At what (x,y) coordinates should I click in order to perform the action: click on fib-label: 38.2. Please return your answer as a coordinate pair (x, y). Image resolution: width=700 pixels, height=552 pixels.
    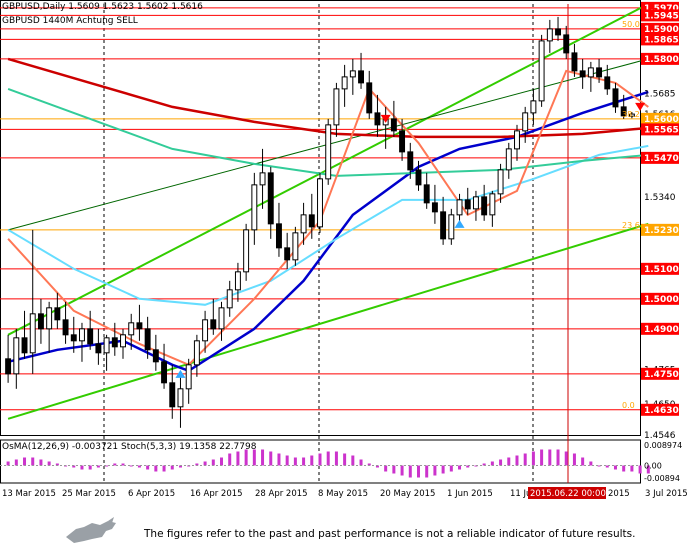
    Looking at the image, I should click on (631, 114).